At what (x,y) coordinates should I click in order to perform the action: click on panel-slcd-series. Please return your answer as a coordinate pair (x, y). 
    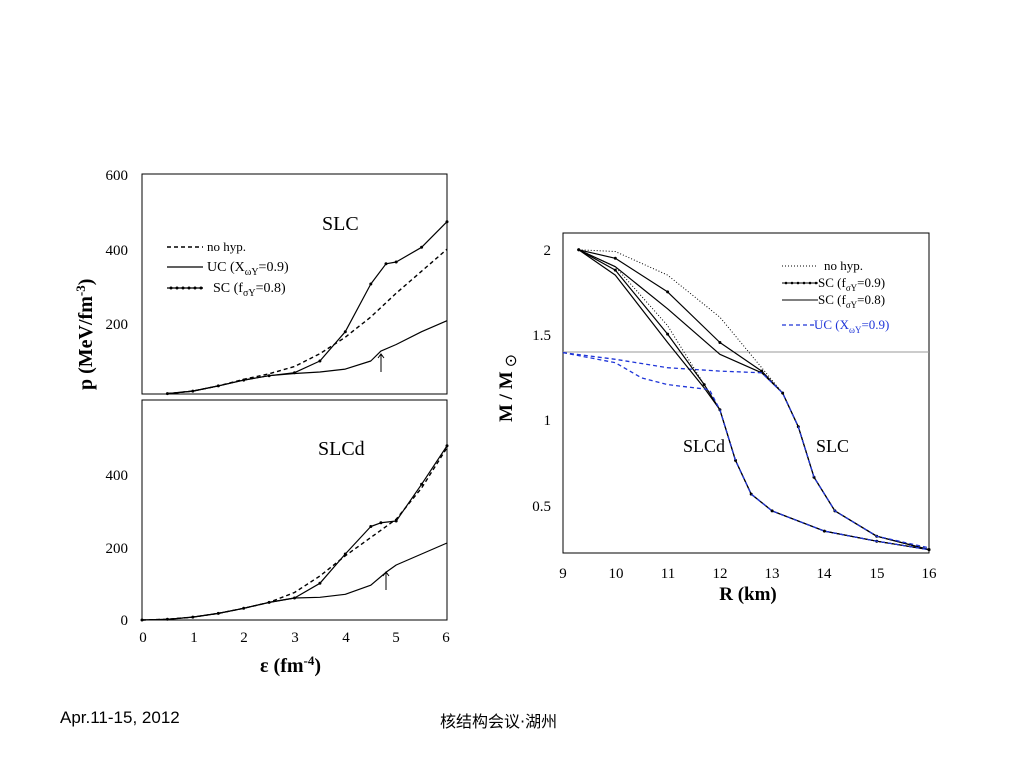
    Looking at the image, I should click on (294, 533).